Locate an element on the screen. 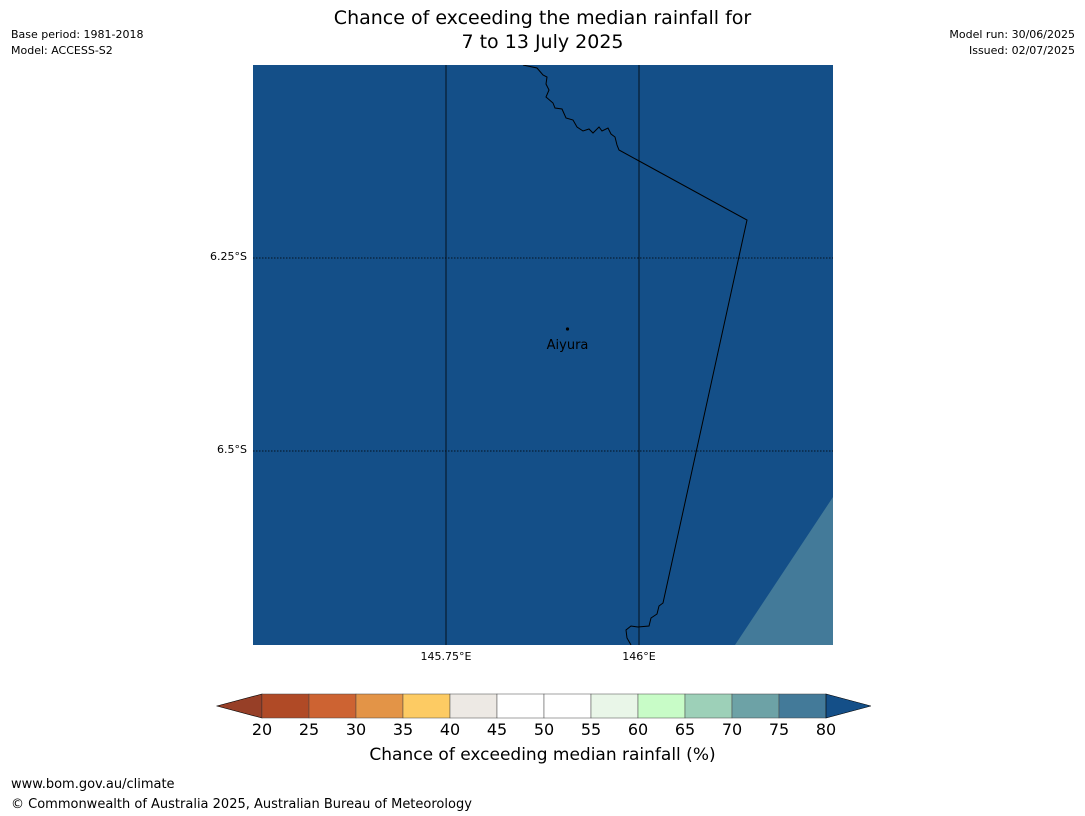 Image resolution: width=1085 pixels, height=816 pixels. colorbar is located at coordinates (543, 706).